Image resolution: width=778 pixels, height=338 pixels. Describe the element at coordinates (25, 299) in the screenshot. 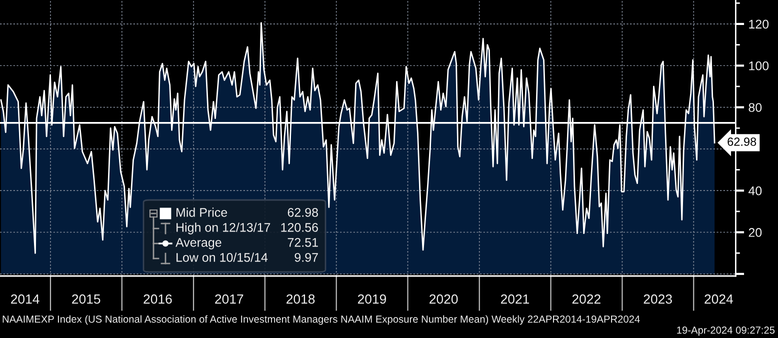

I see `x-tick-label: 2014` at that location.